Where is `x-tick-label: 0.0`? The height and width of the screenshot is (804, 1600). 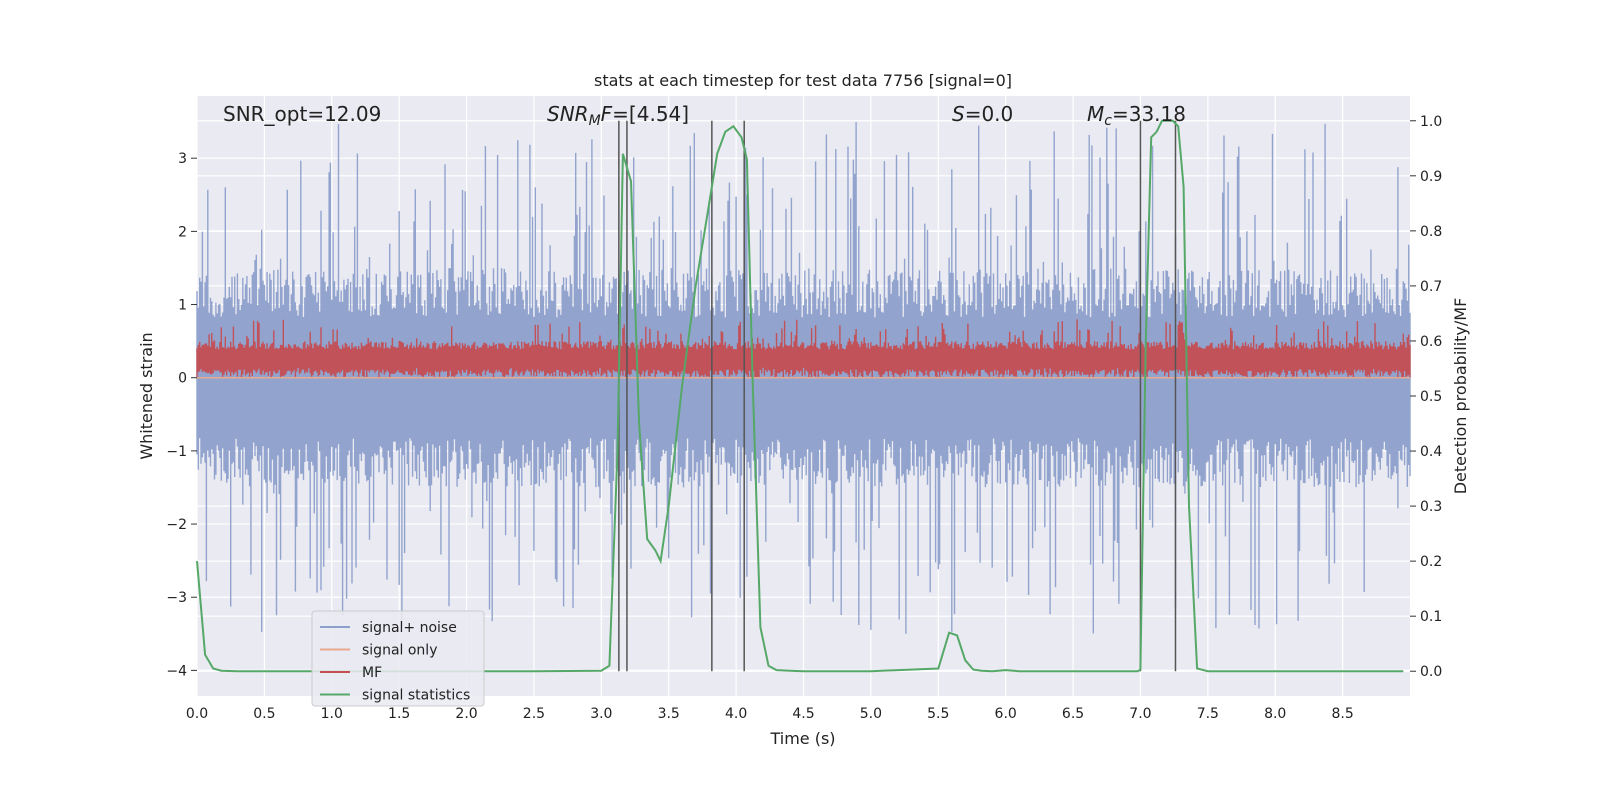
x-tick-label: 0.0 is located at coordinates (197, 714).